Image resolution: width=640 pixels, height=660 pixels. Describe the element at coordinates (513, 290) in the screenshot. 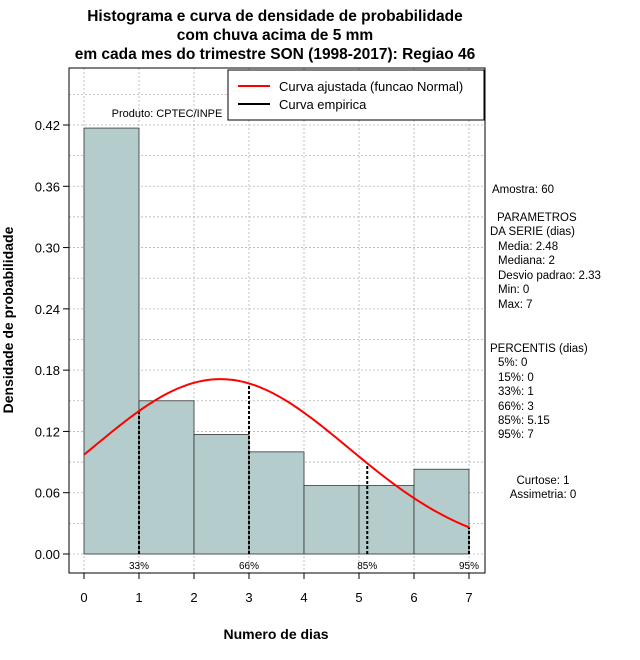

I see `param-min: Min: 0` at that location.